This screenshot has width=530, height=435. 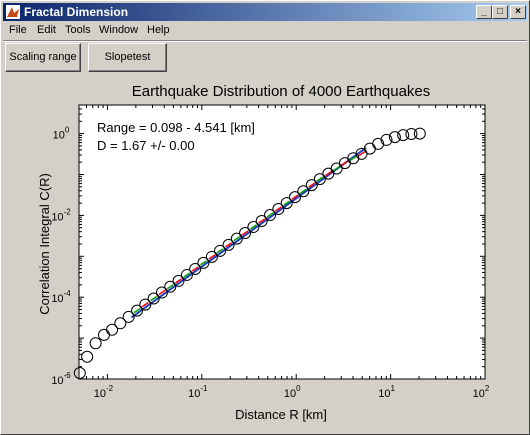 I want to click on x-tick-label: 10⁰, so click(x=292, y=392).